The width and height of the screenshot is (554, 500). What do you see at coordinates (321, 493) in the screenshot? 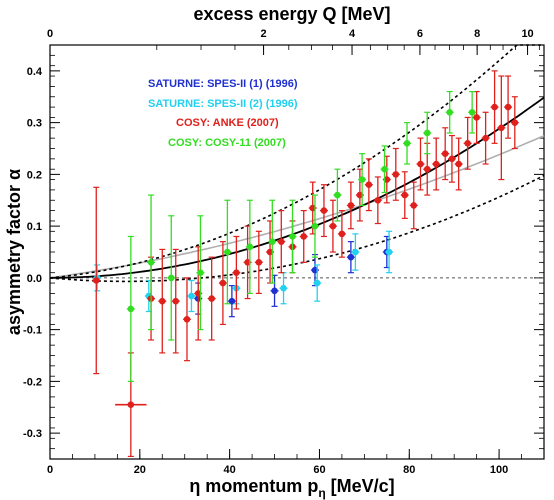
I see `x-axis-title-subscript: η` at bounding box center [321, 493].